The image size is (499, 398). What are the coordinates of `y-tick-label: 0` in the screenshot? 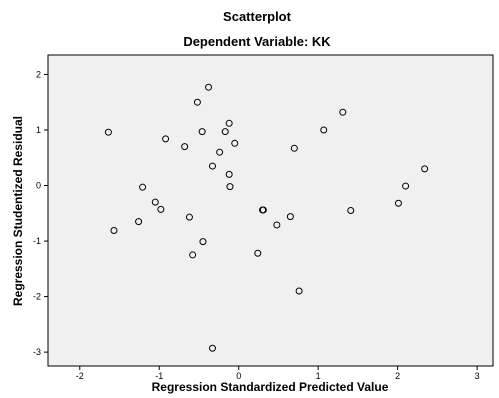 It's located at (38, 186).